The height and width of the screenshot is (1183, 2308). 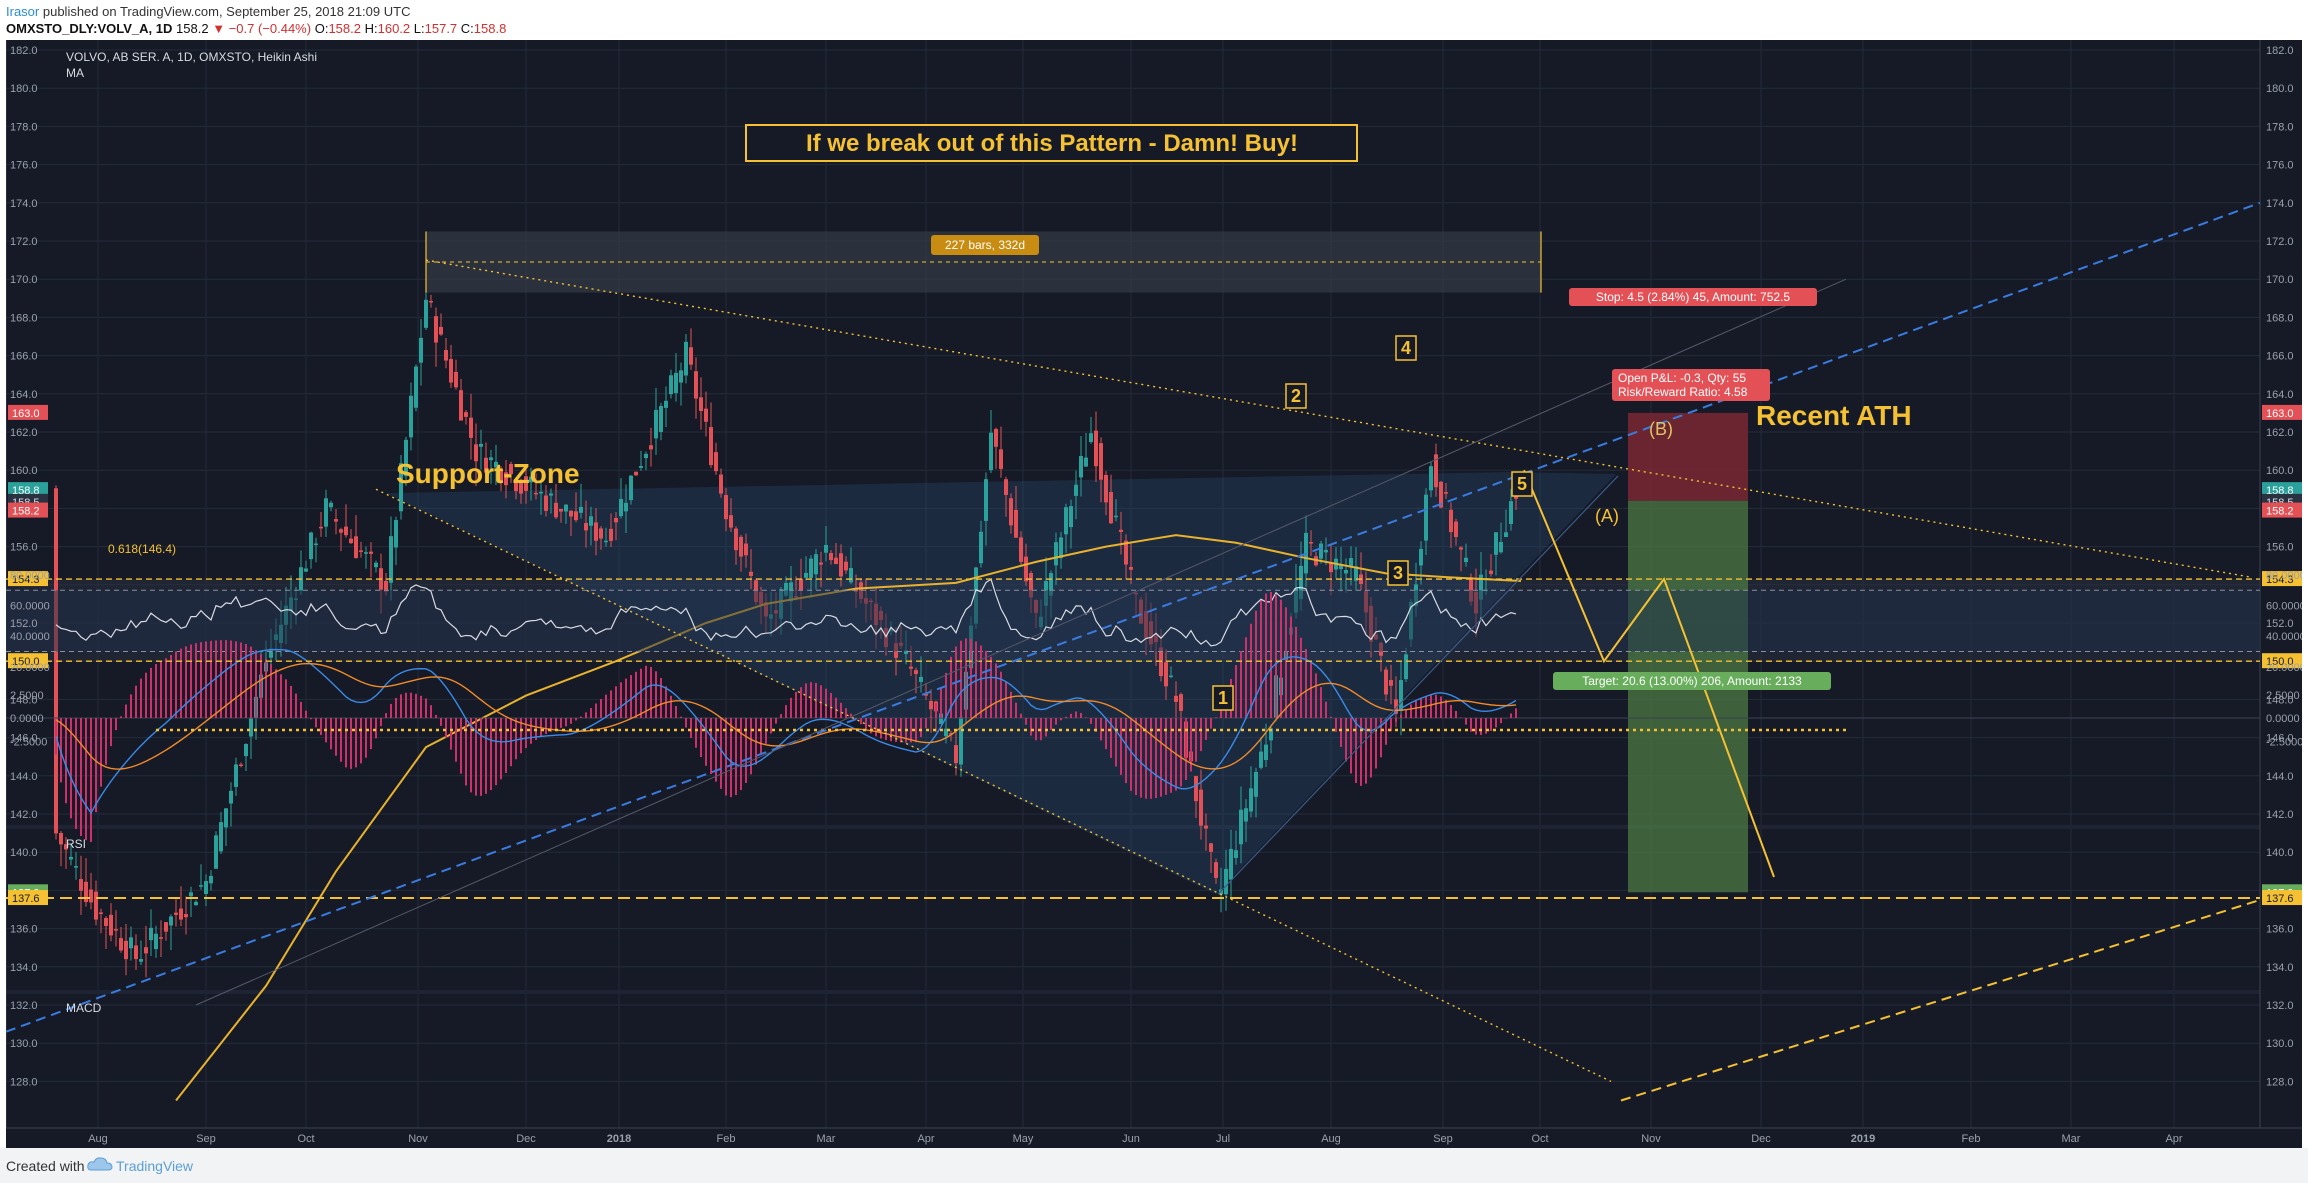 I want to click on open-value: 158.2, so click(x=344, y=28).